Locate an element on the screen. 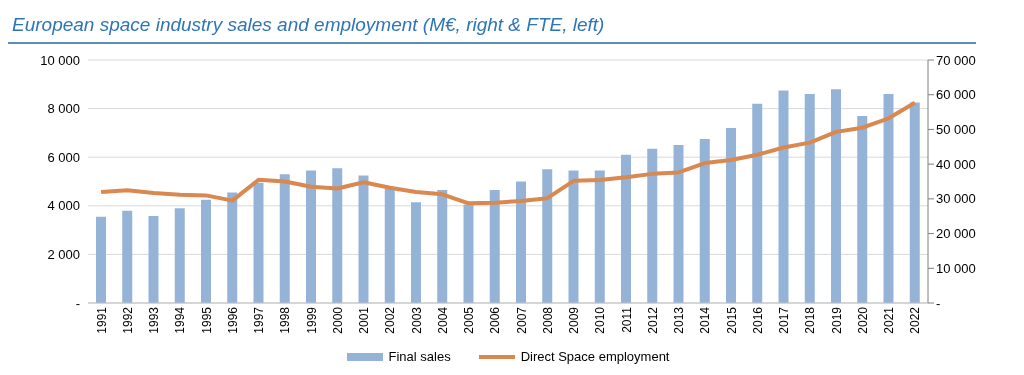 The image size is (1024, 375). x-tick-label: 1996 is located at coordinates (232, 320).